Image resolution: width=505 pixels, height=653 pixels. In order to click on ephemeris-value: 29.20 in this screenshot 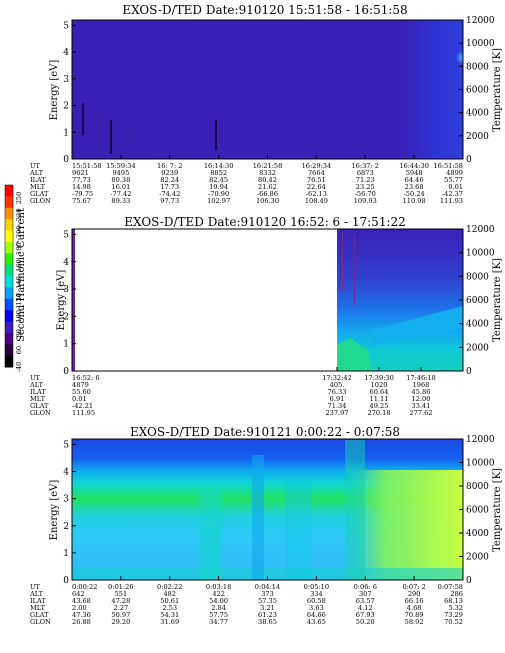, I will do `click(120, 622)`.